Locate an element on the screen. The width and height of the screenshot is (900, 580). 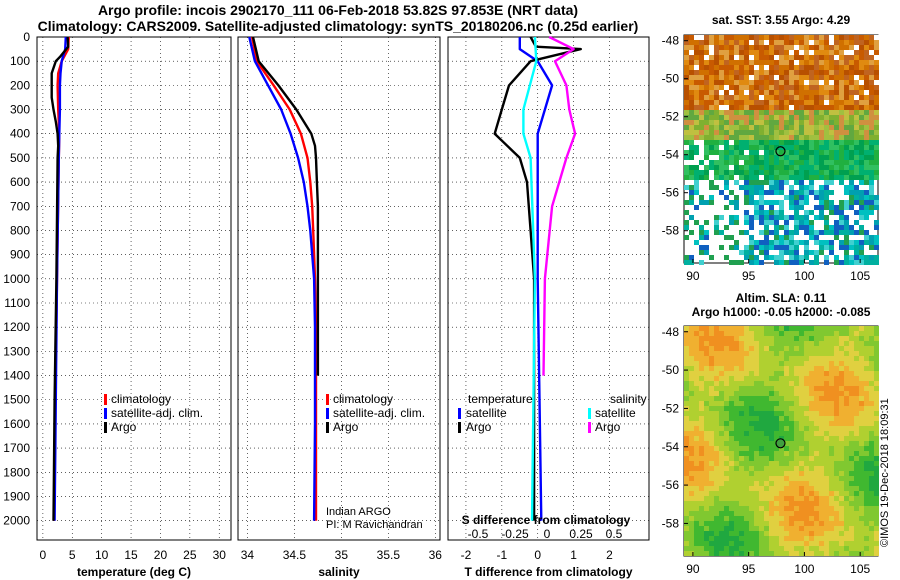
sla-map-subtitle: Argo h1000: -0.05 h2000: -0.085 is located at coordinates (781, 312).